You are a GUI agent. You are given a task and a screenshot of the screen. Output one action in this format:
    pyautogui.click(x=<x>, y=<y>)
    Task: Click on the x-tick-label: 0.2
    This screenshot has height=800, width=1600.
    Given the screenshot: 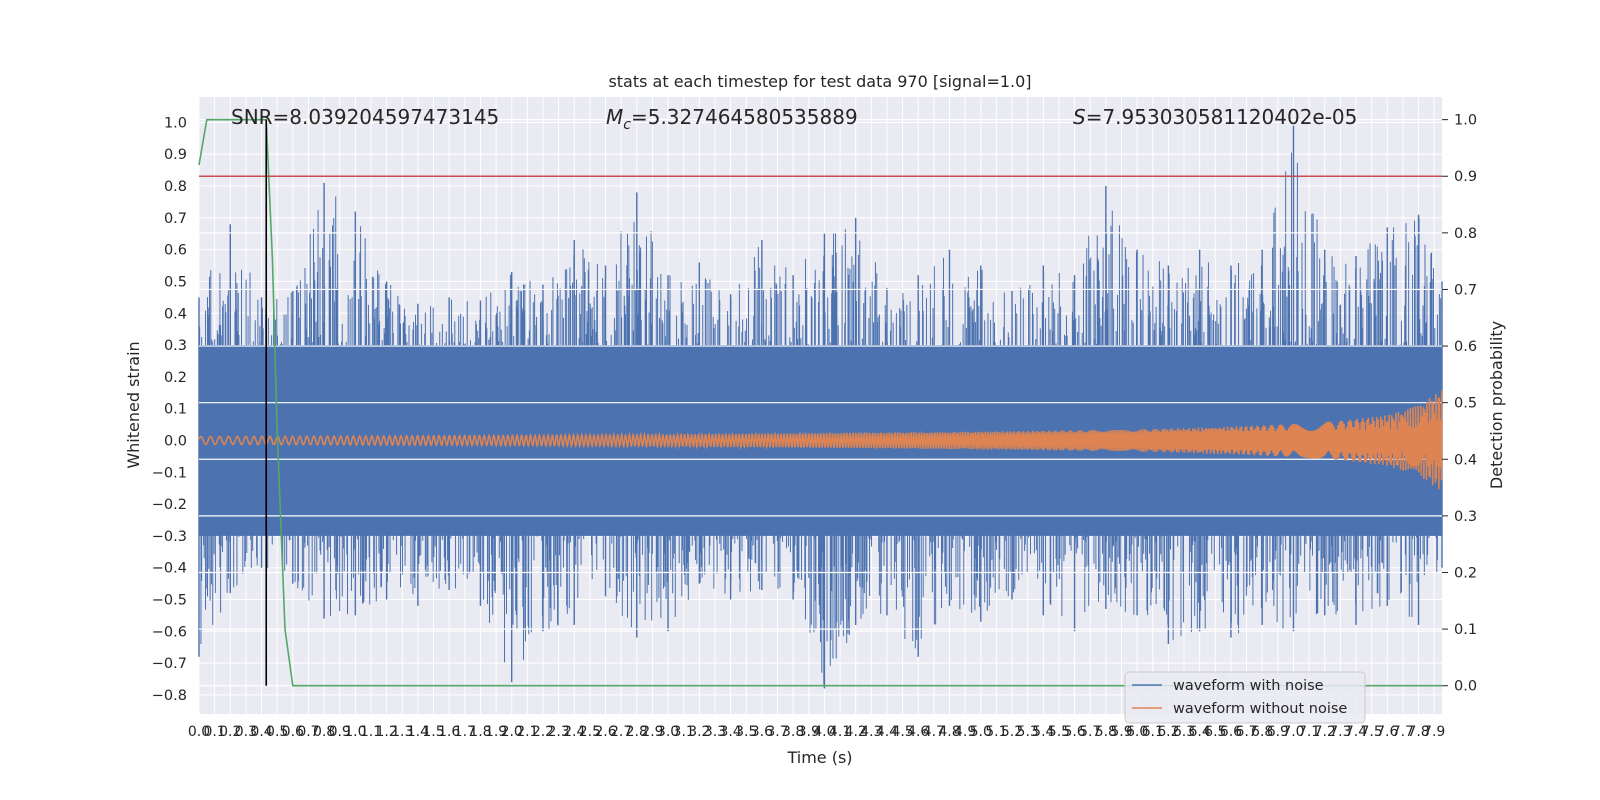 What is the action you would take?
    pyautogui.click(x=230, y=732)
    